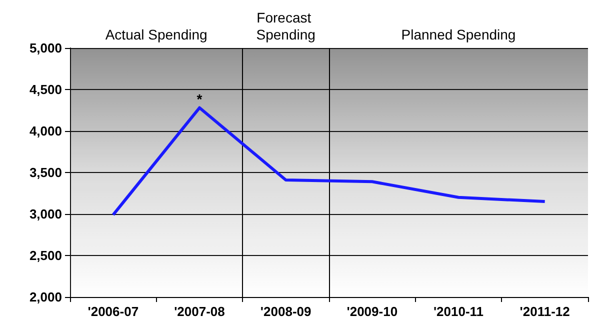  I want to click on x-tick-label: '2009-10, so click(372, 311).